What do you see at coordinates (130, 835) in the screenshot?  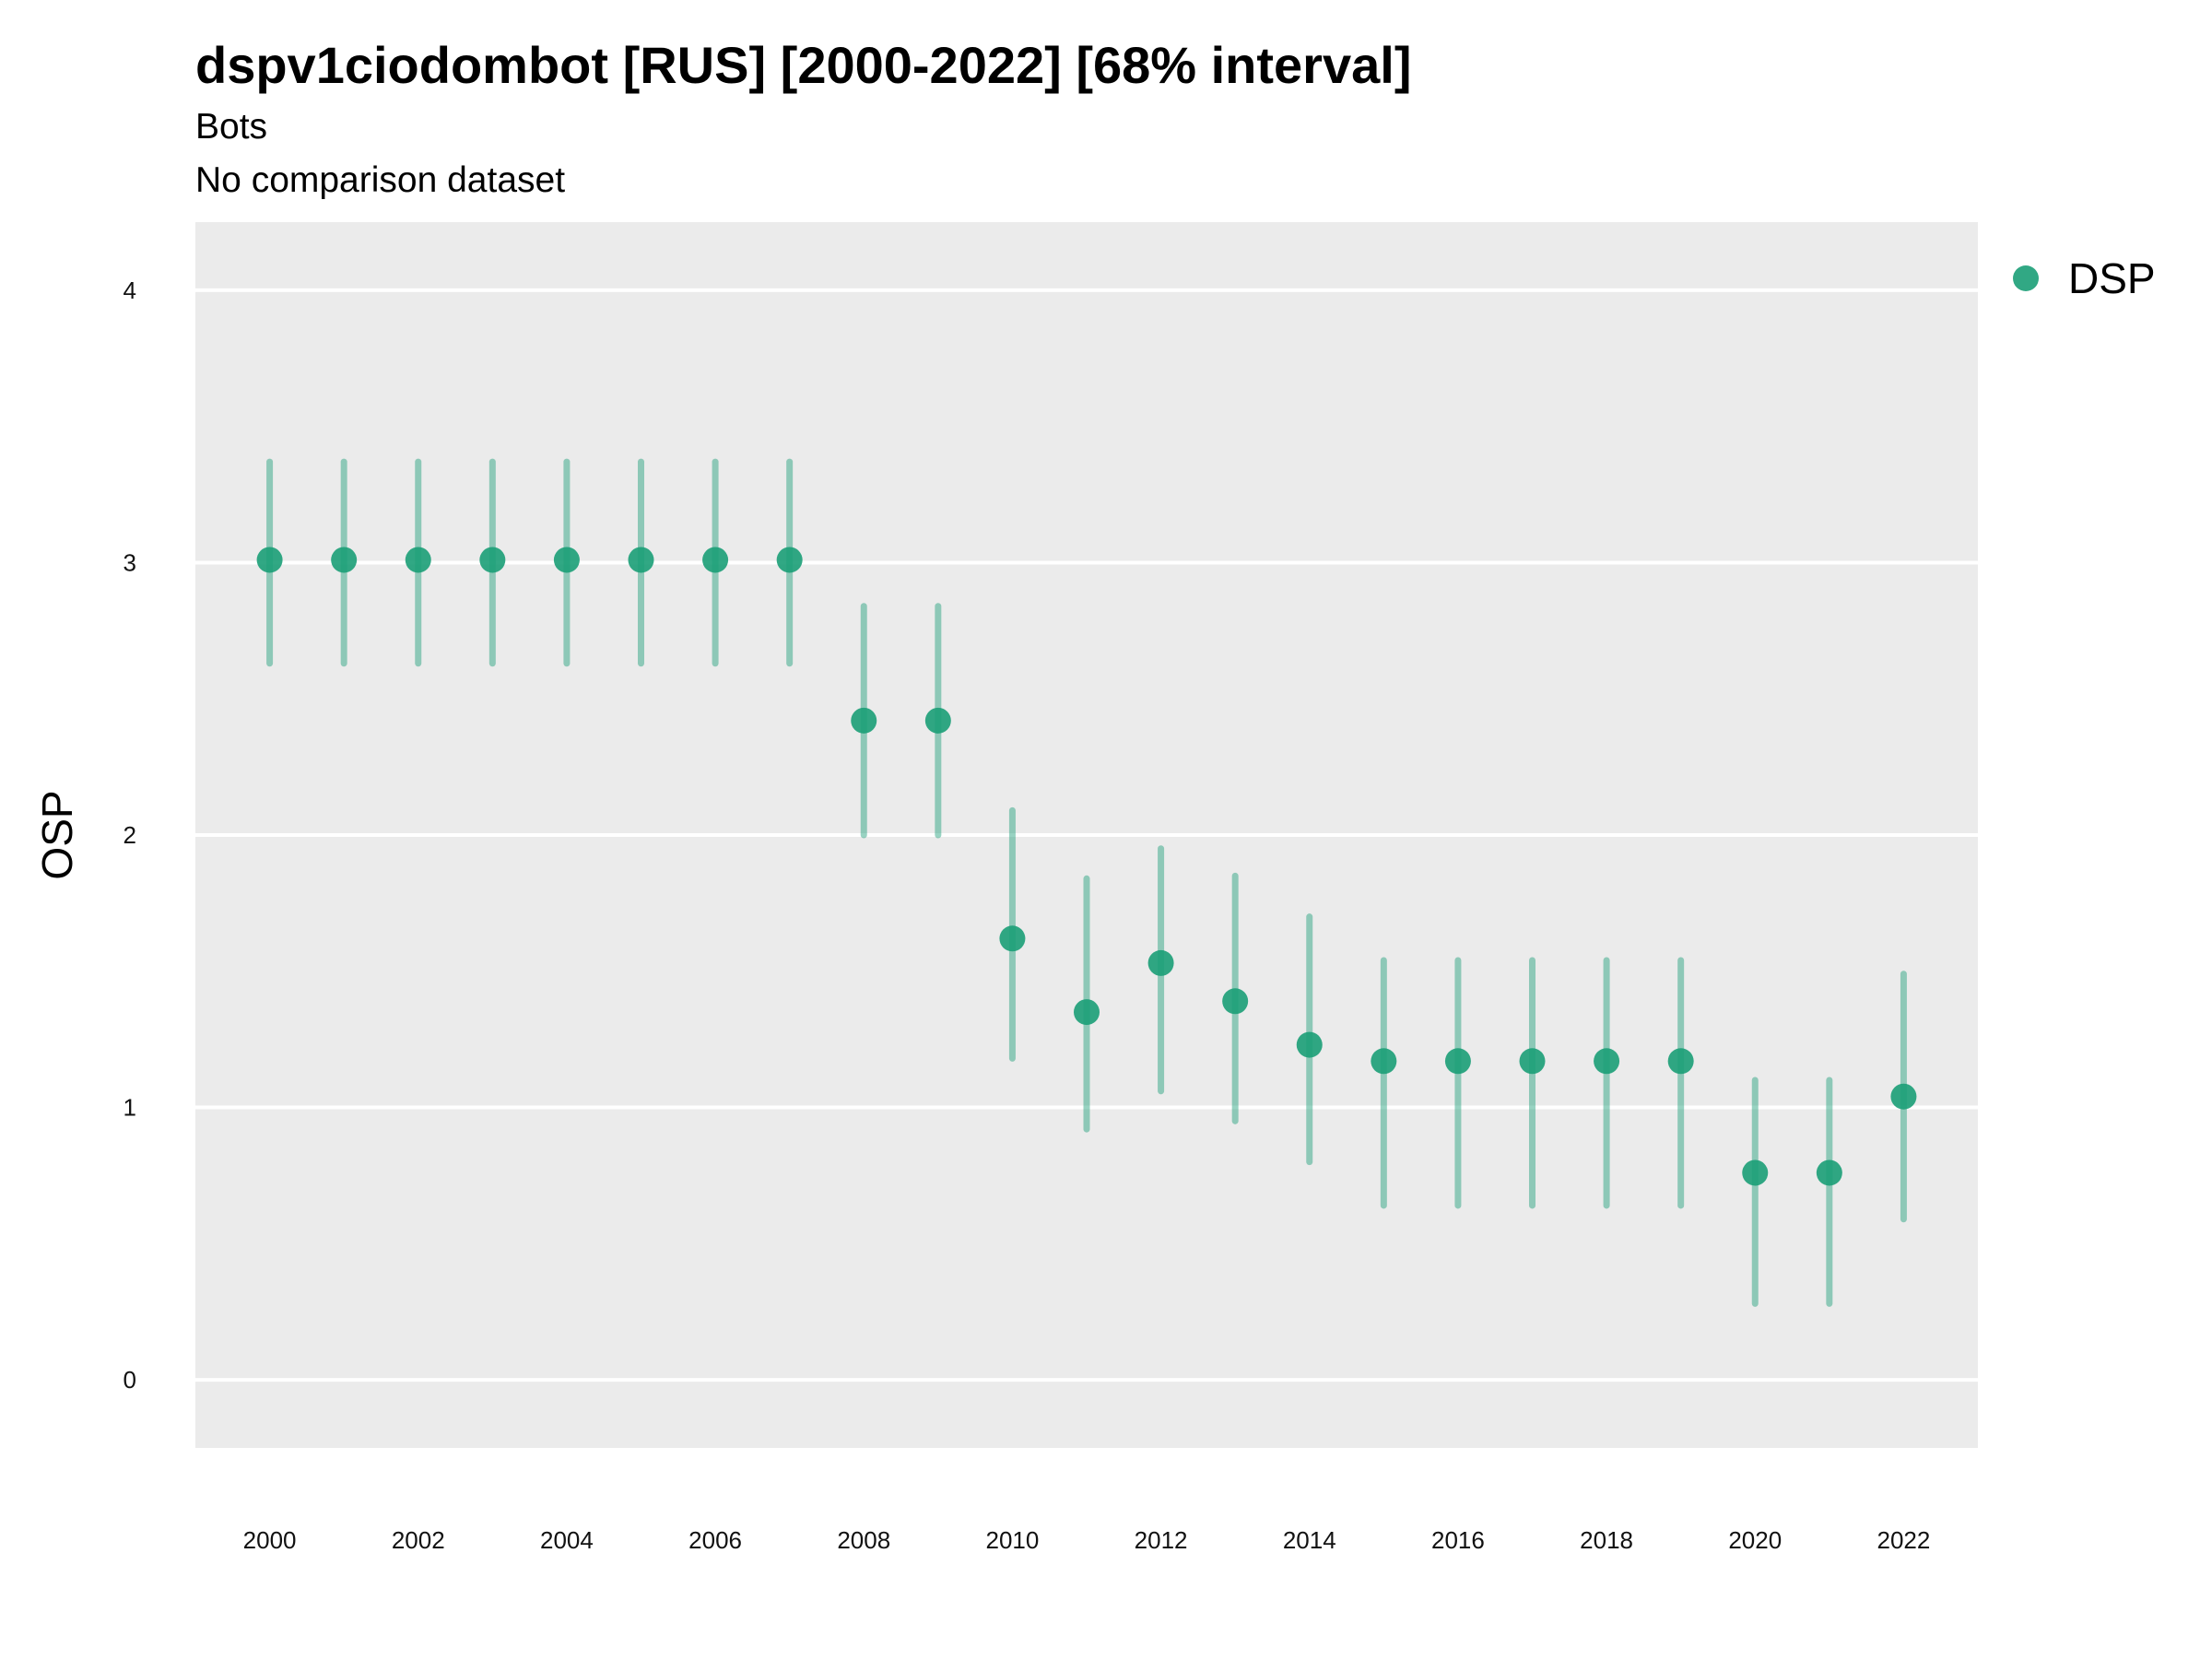 I see `y-tick-label: 2` at bounding box center [130, 835].